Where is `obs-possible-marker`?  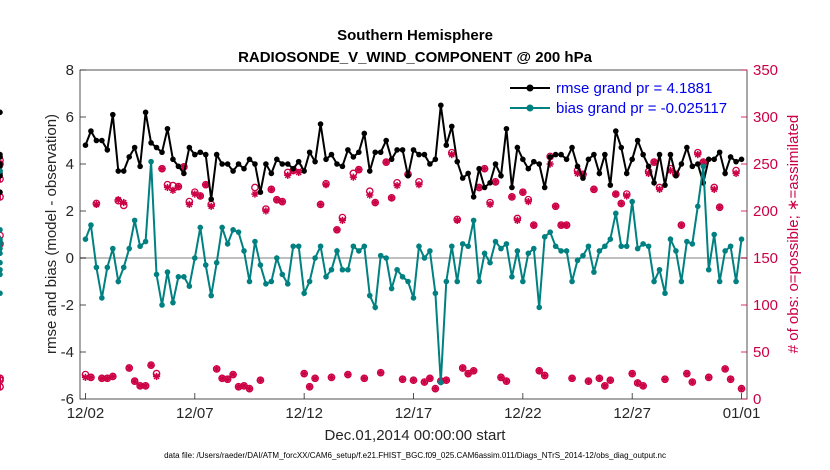
obs-possible-marker is located at coordinates (2, 179).